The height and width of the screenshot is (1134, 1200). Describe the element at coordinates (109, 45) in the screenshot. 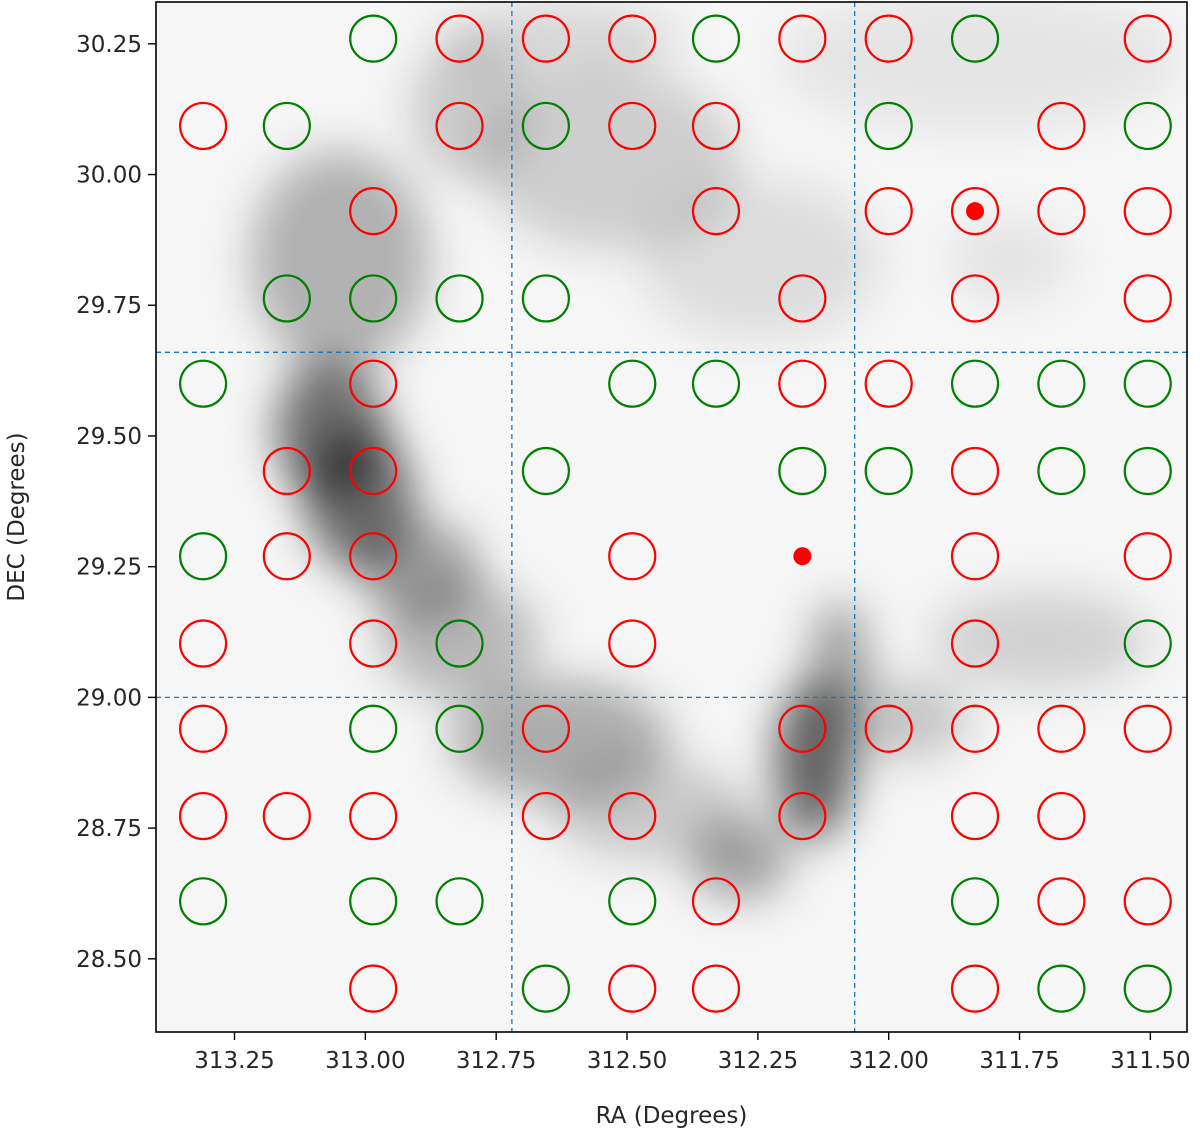

I see `y-tick-label: 30.25` at that location.